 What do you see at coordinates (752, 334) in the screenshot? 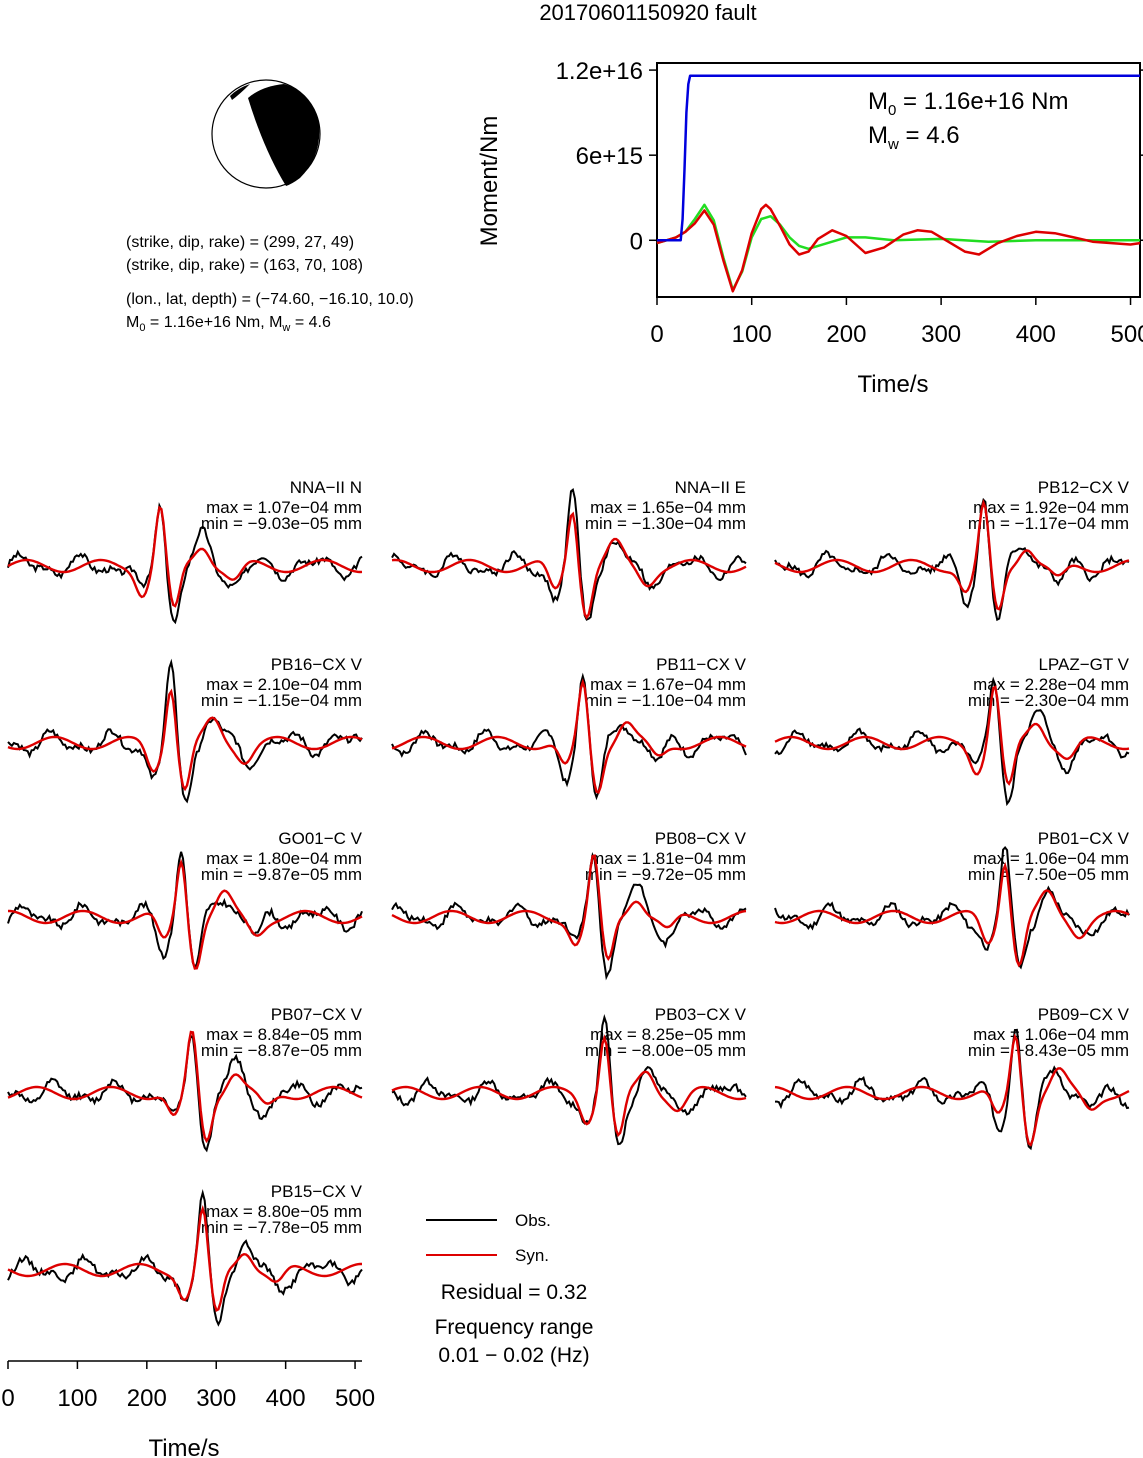
I see `moment-x-tick-label: 100` at bounding box center [752, 334].